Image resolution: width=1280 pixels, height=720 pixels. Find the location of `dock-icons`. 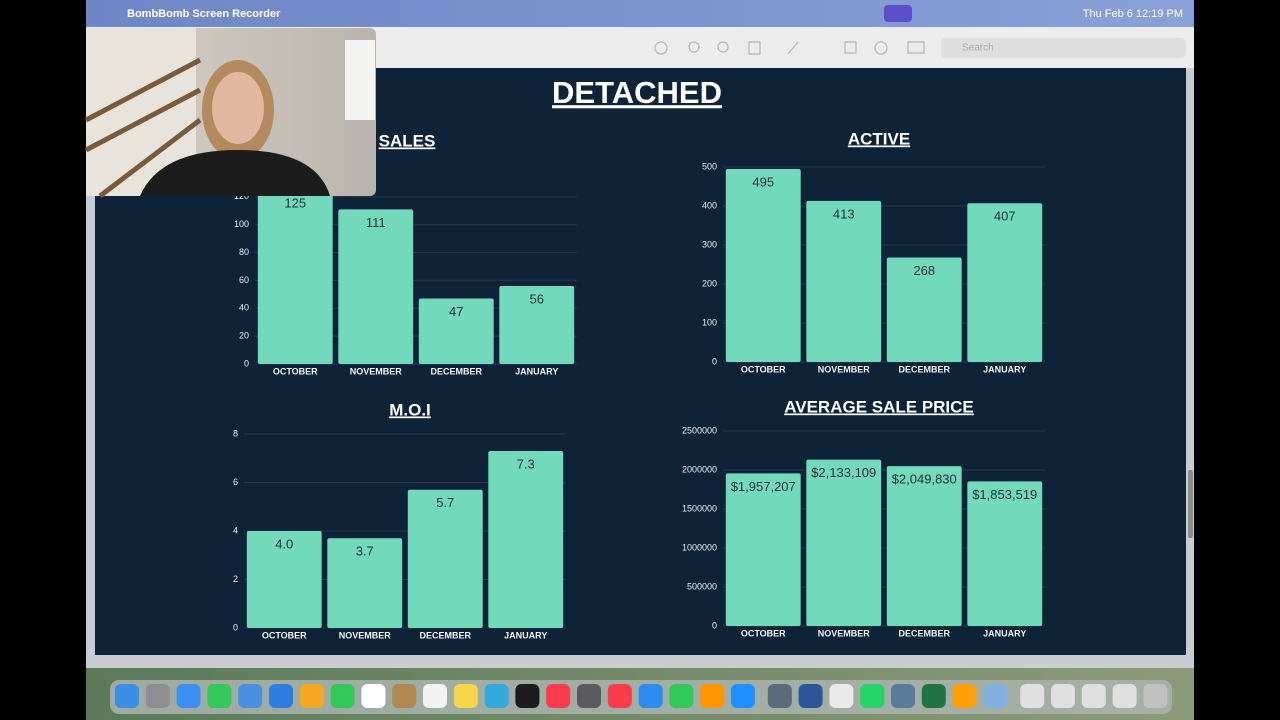

dock-icons is located at coordinates (641, 696).